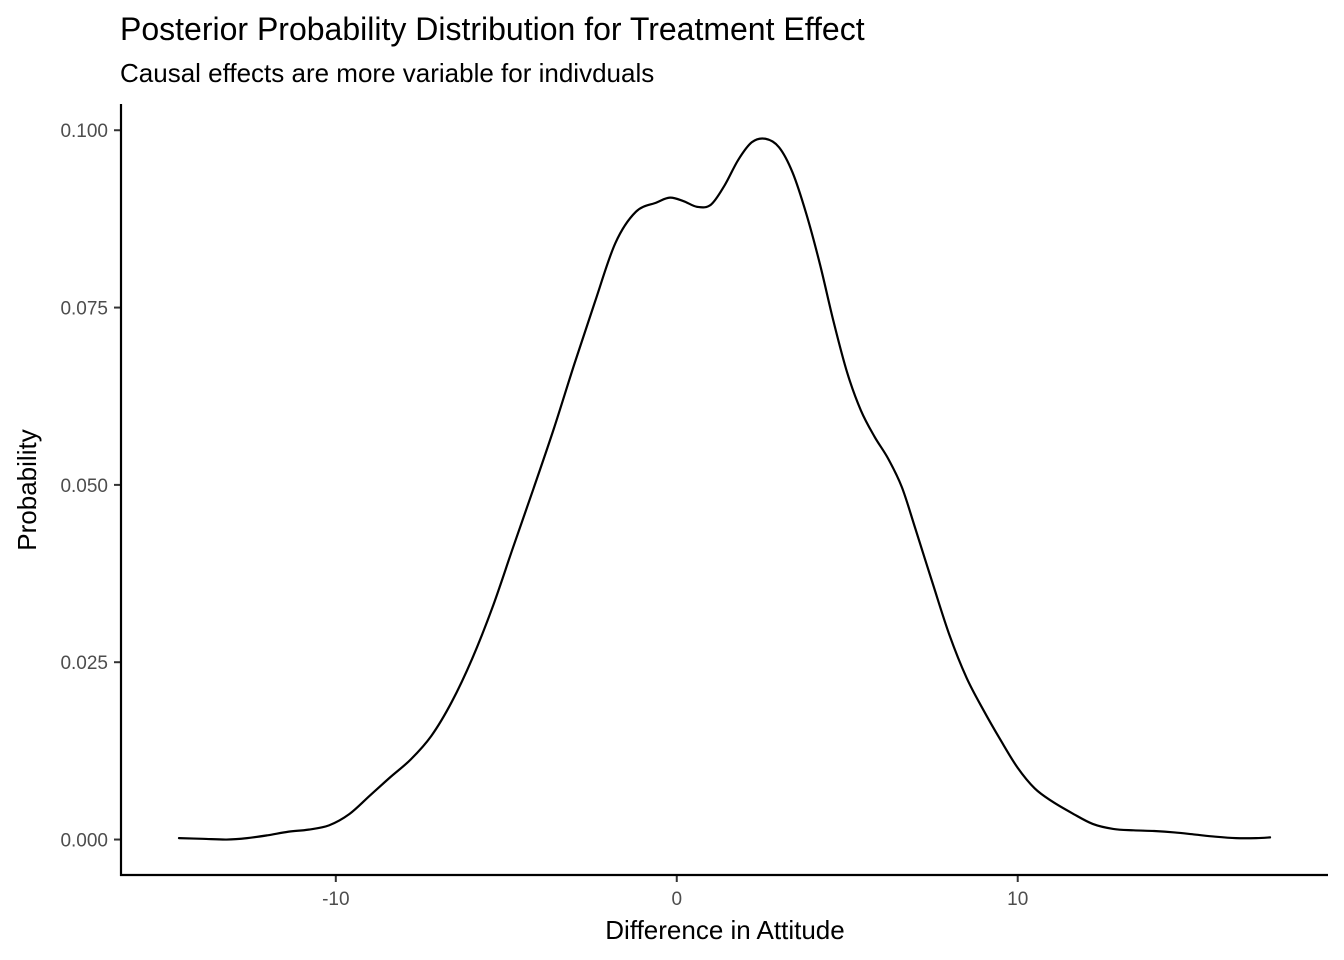 The height and width of the screenshot is (960, 1344). What do you see at coordinates (724, 930) in the screenshot?
I see `x-axis-title: Difference in Attitude` at bounding box center [724, 930].